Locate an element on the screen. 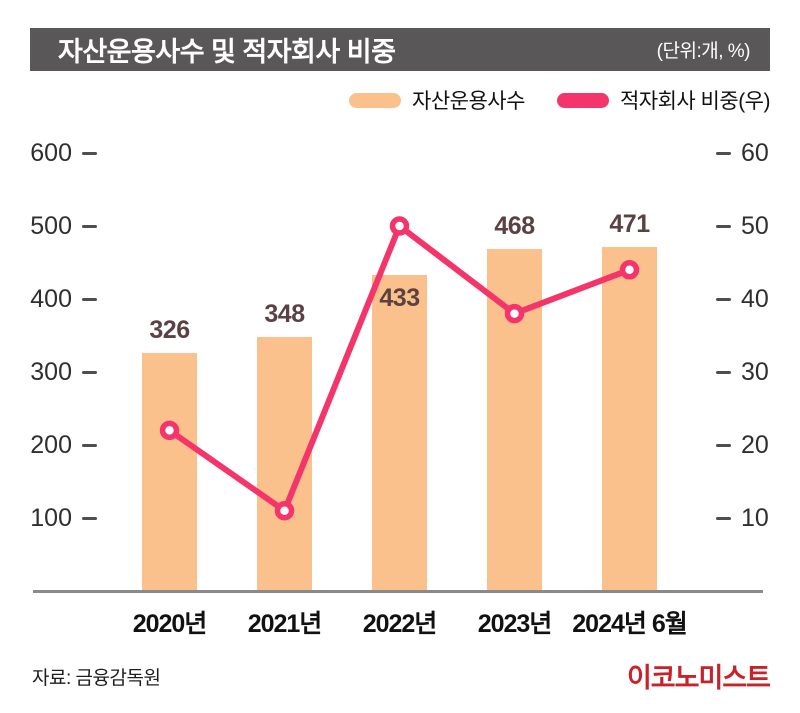 The image size is (800, 713). bar-value-label: 471 is located at coordinates (629, 224).